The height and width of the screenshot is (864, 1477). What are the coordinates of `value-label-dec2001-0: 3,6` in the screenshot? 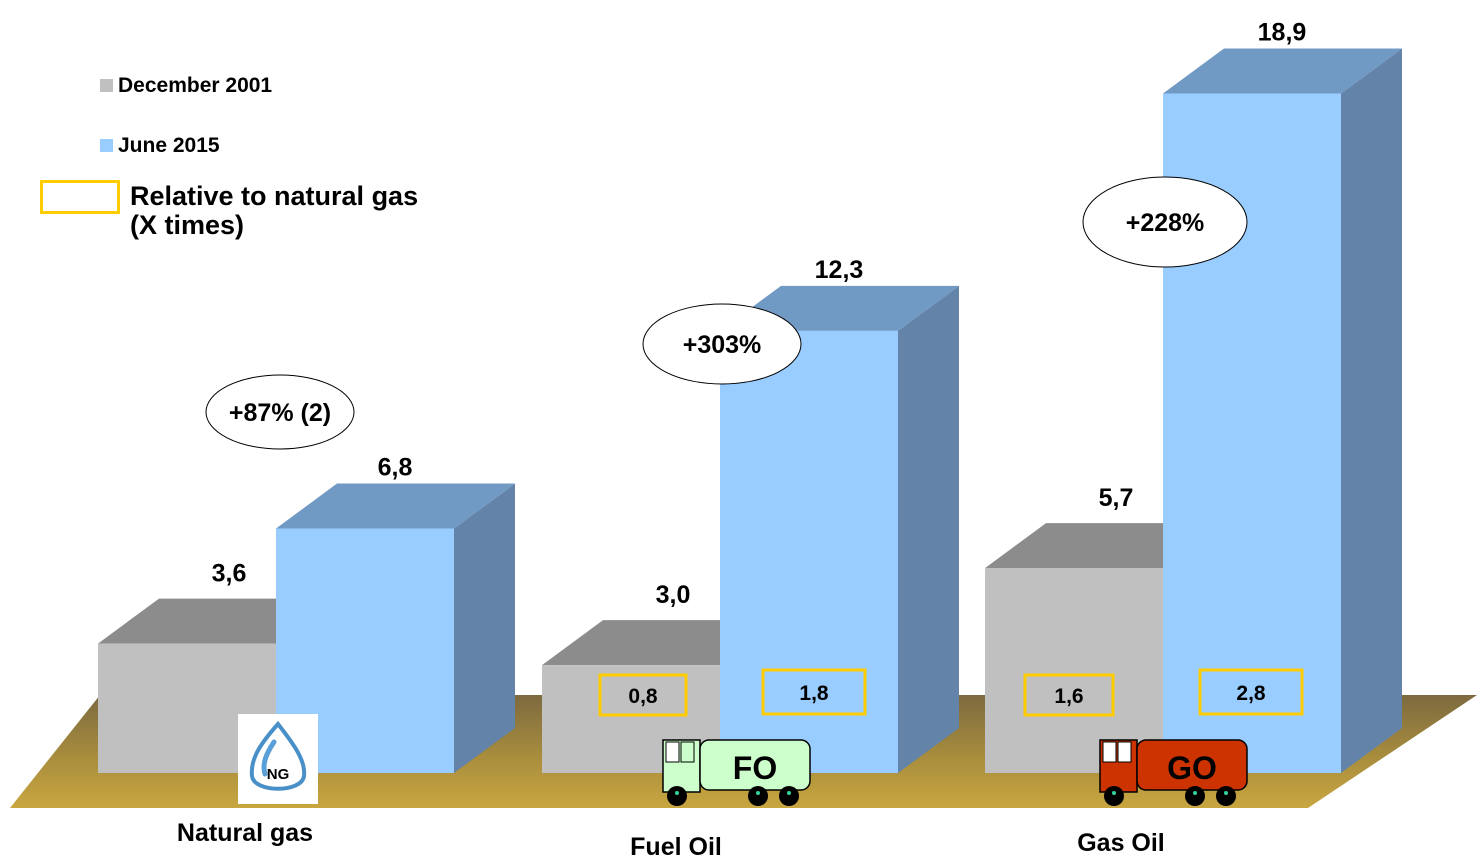 It's located at (229, 574).